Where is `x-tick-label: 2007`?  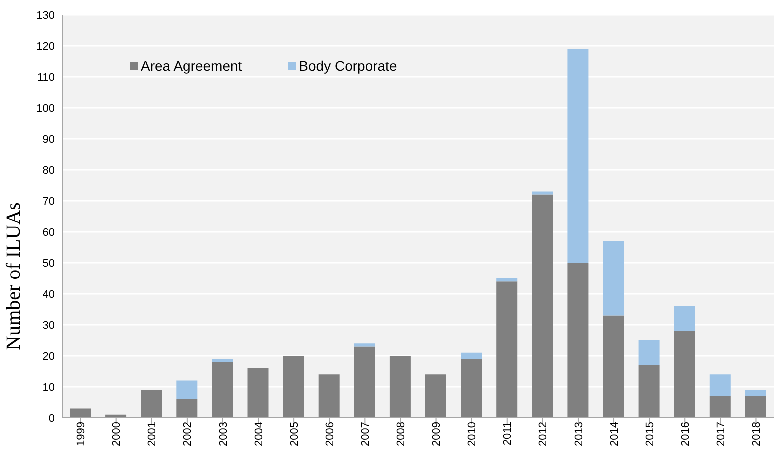 x-tick-label: 2007 is located at coordinates (366, 434).